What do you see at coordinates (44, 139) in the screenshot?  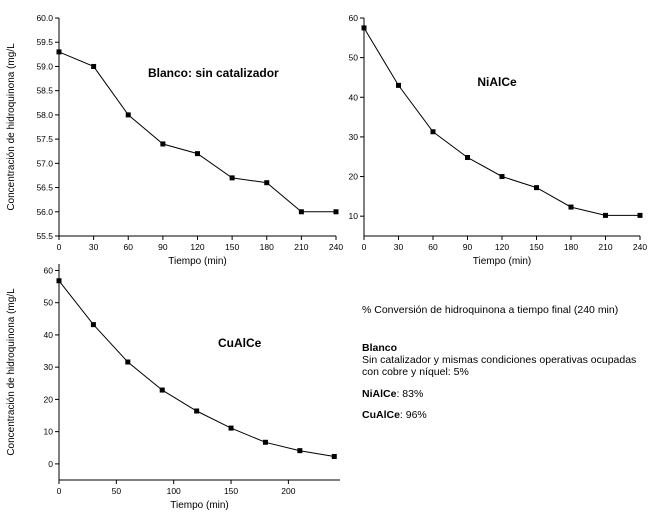 I see `y-tick-label: 57.5` at bounding box center [44, 139].